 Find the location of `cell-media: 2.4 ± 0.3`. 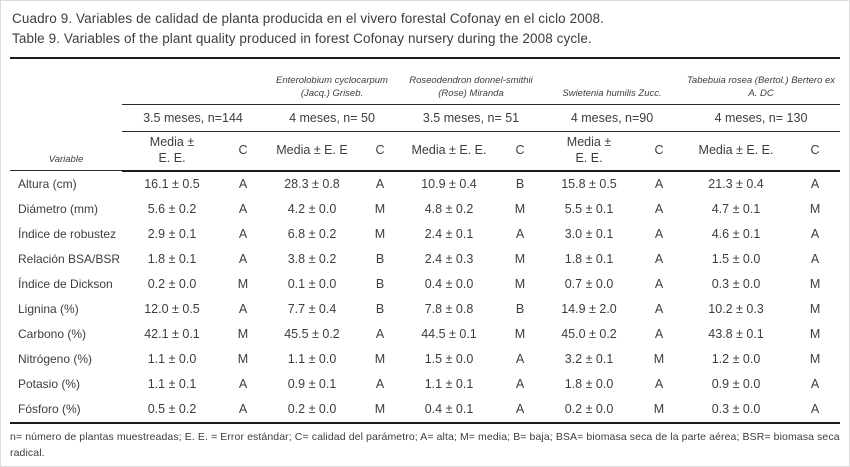

cell-media: 2.4 ± 0.3 is located at coordinates (449, 259).